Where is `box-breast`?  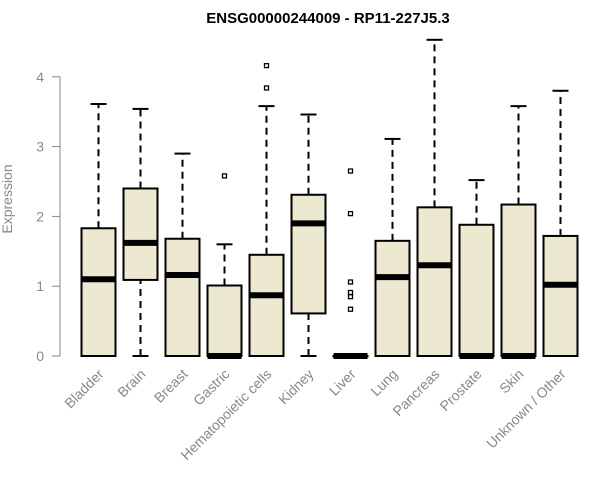 box-breast is located at coordinates (182, 254).